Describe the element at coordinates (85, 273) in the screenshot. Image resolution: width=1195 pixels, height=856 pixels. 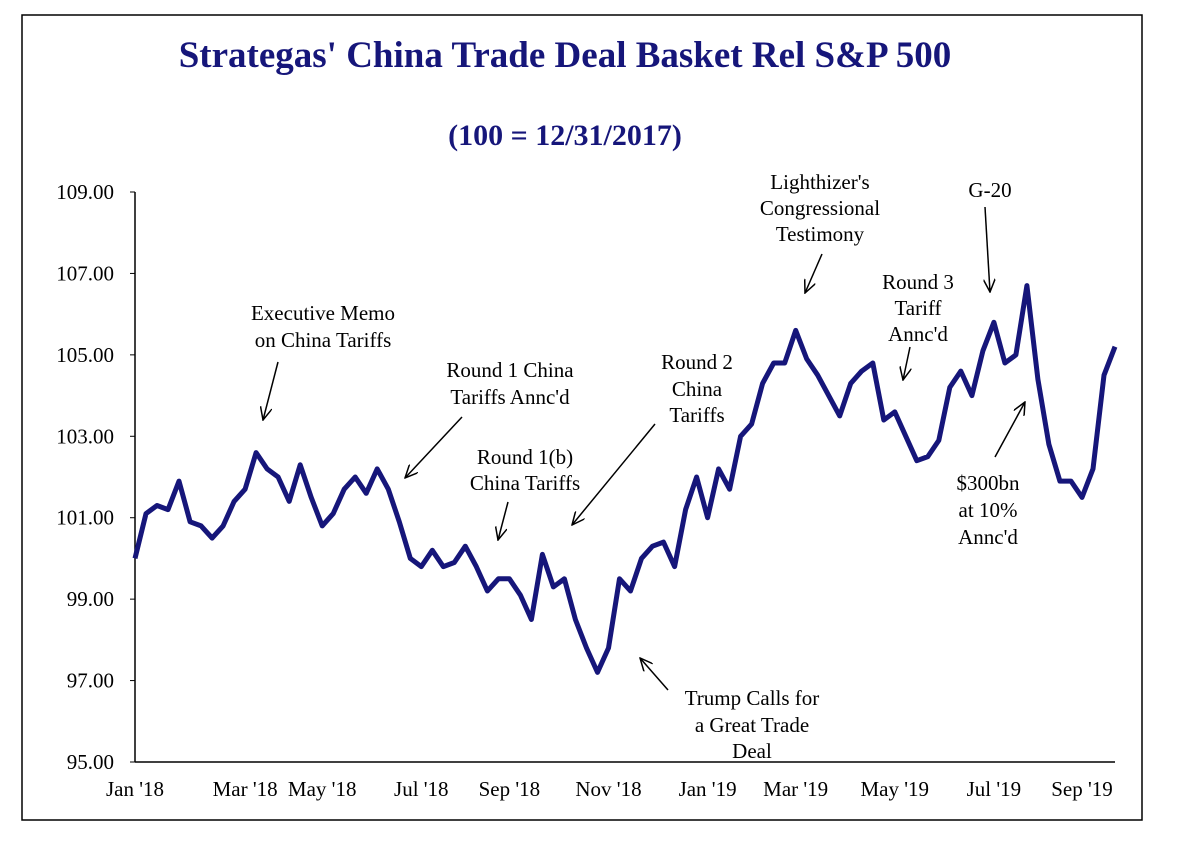
I see `y-tick-label: 107.00` at that location.